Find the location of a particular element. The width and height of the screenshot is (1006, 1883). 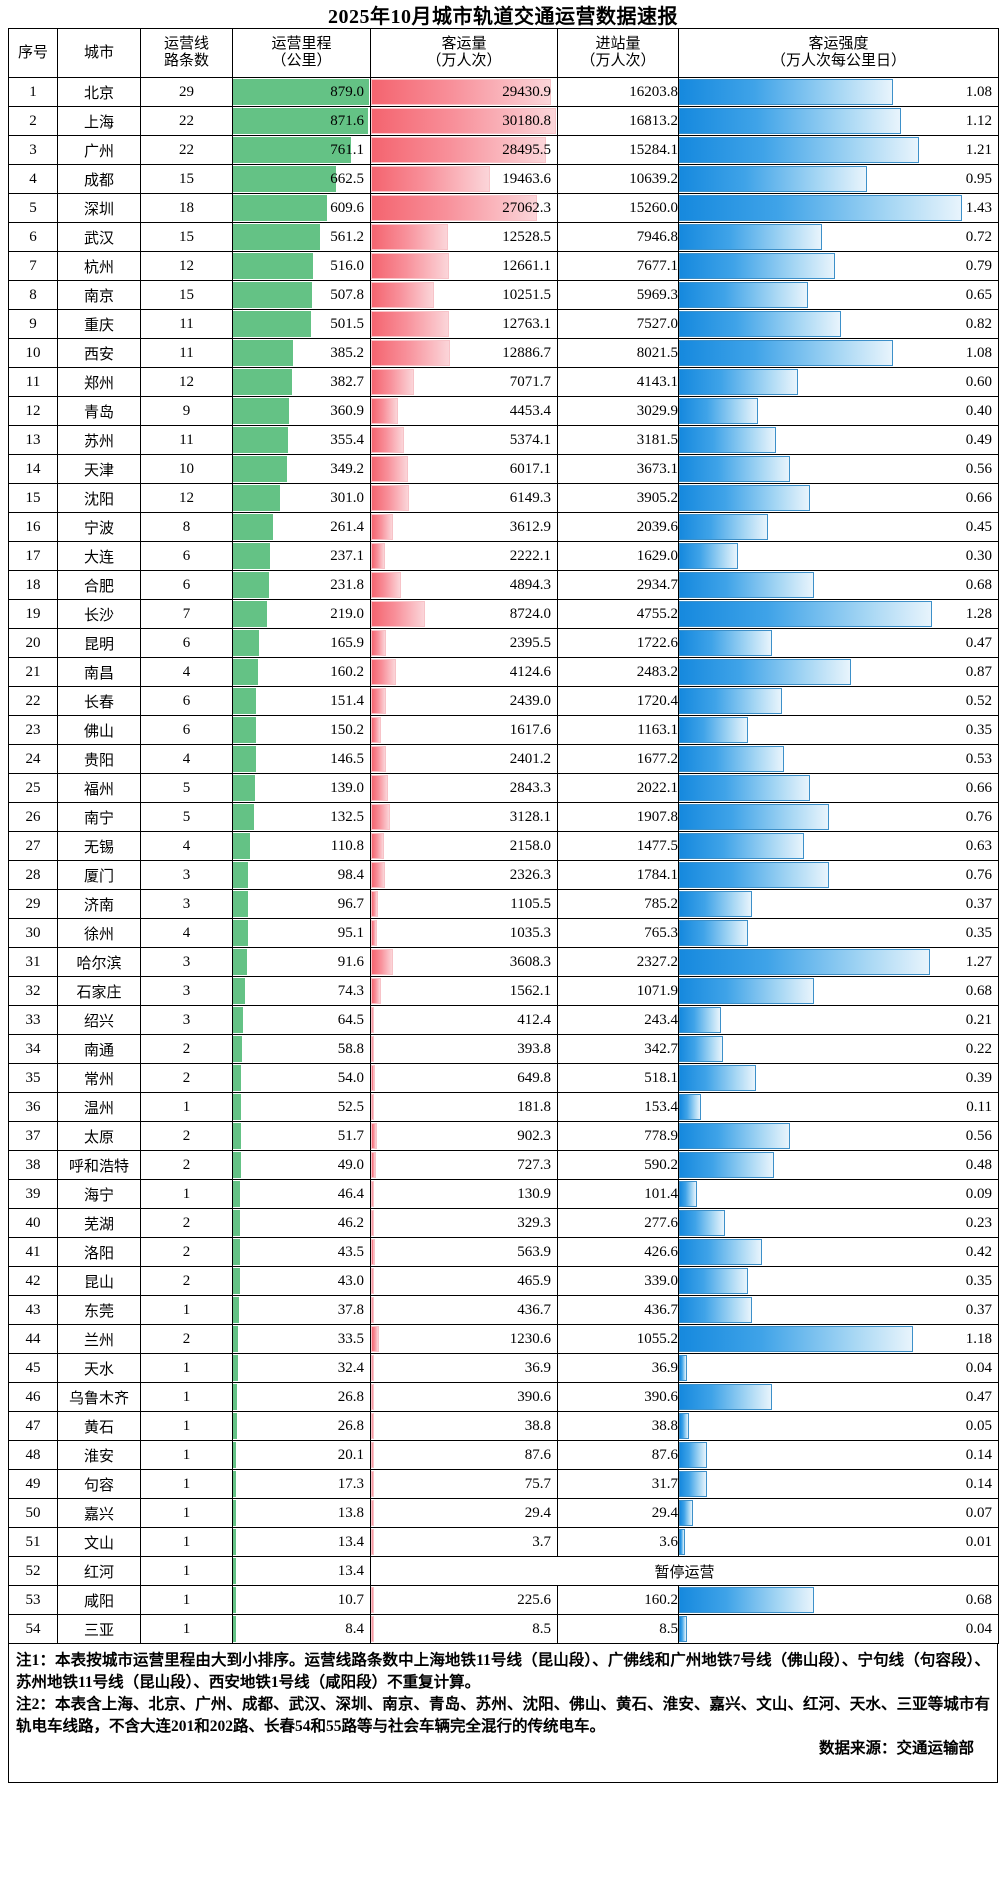

databar-cell-green: 662.5 is located at coordinates (301, 179).